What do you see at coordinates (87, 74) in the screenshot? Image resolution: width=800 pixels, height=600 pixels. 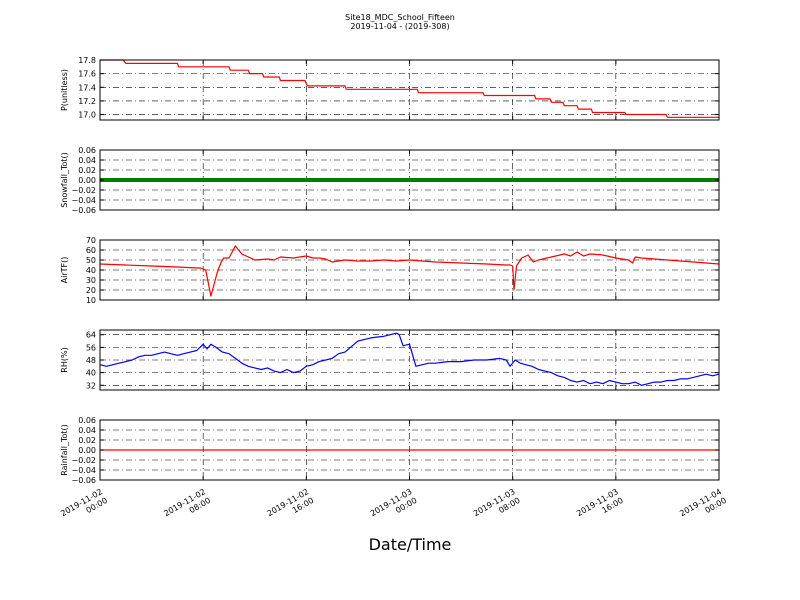 I see `y-tick-label: 17.6` at bounding box center [87, 74].